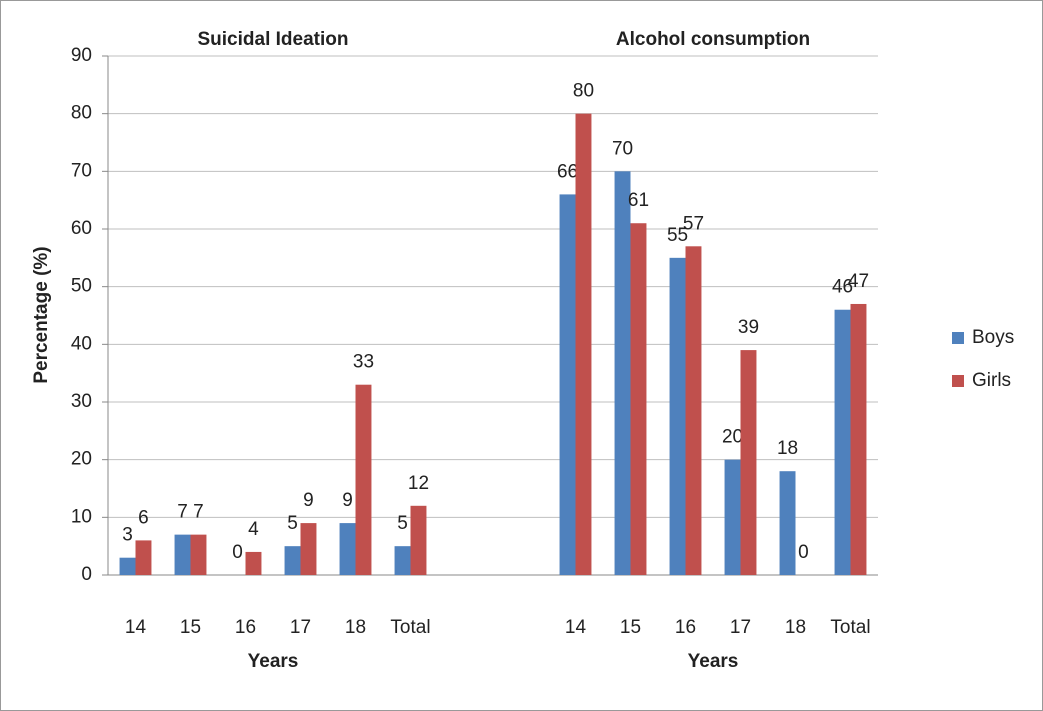 This screenshot has height=711, width=1043. I want to click on value-label: 3, so click(127, 535).